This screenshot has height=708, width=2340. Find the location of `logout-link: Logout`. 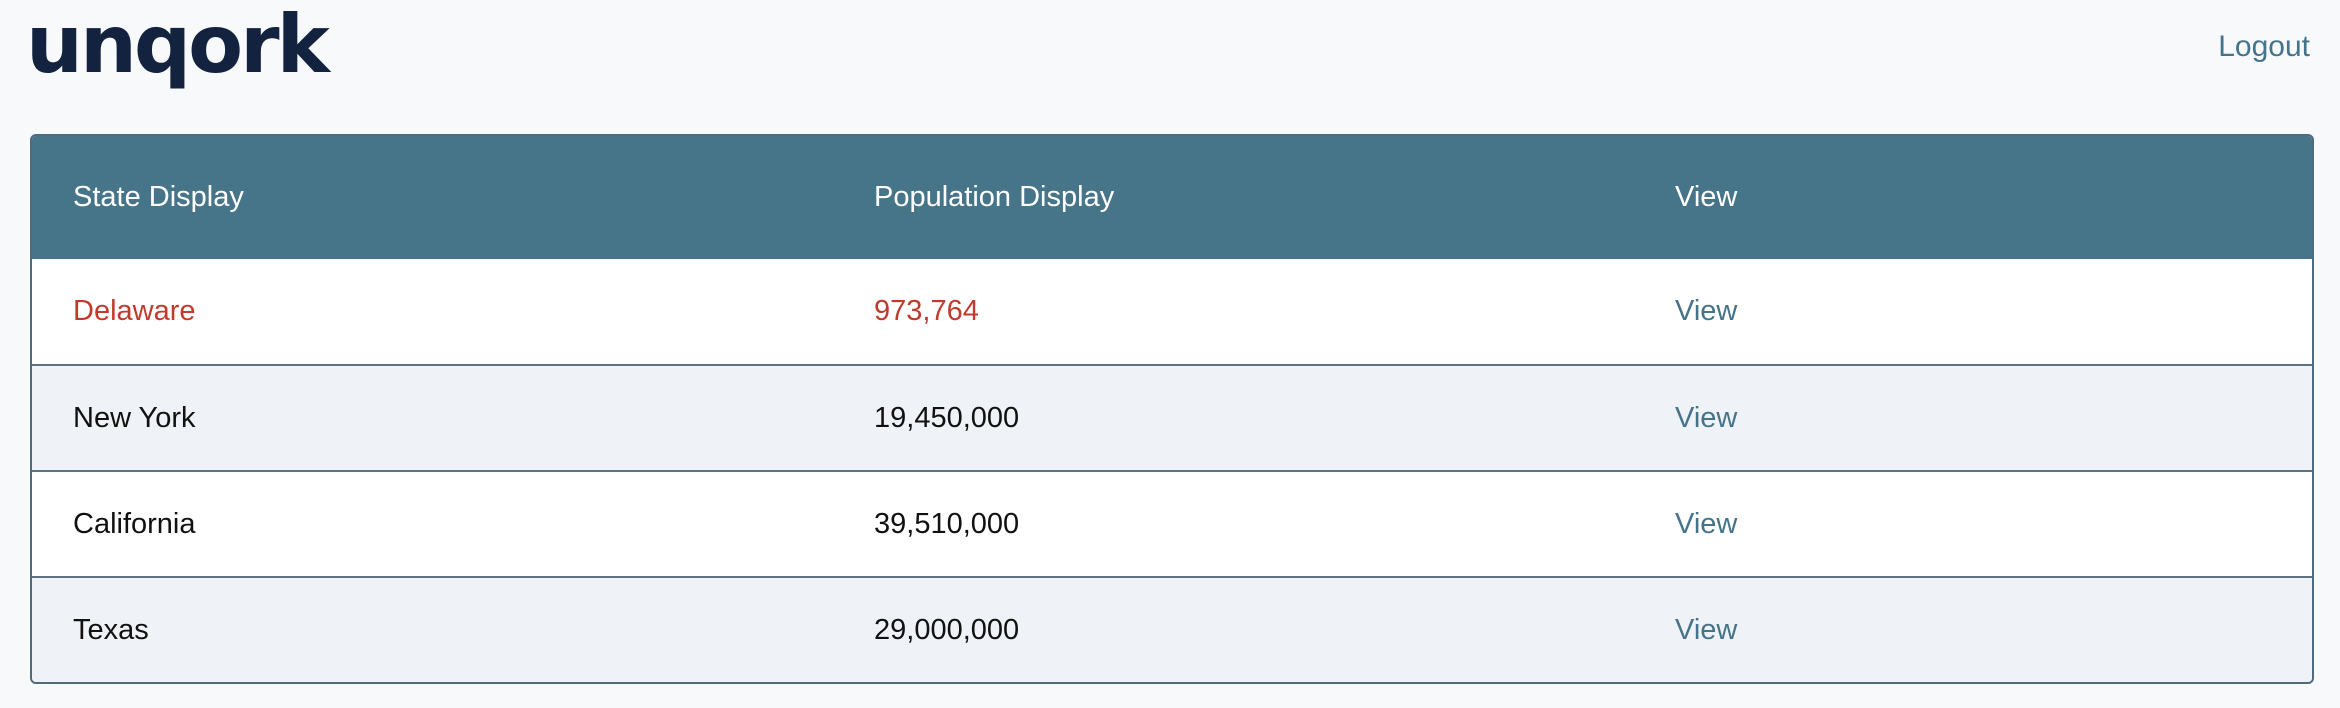

logout-link: Logout is located at coordinates (2264, 46).